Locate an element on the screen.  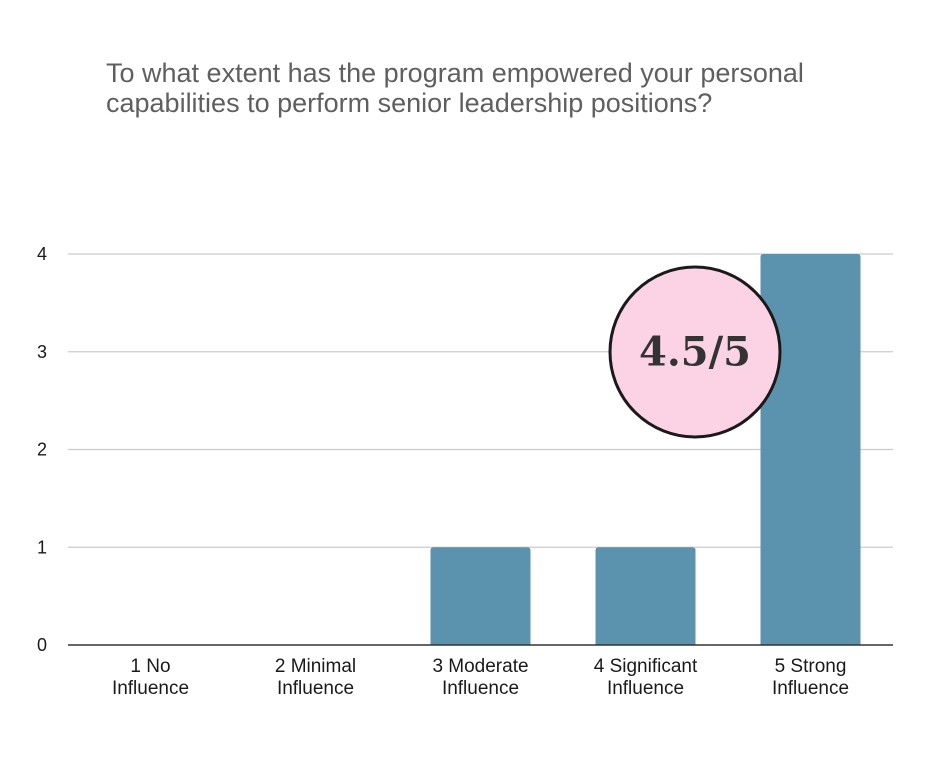
y-axis-tick-labels: 0 1 2 3 4 is located at coordinates (42, 449).